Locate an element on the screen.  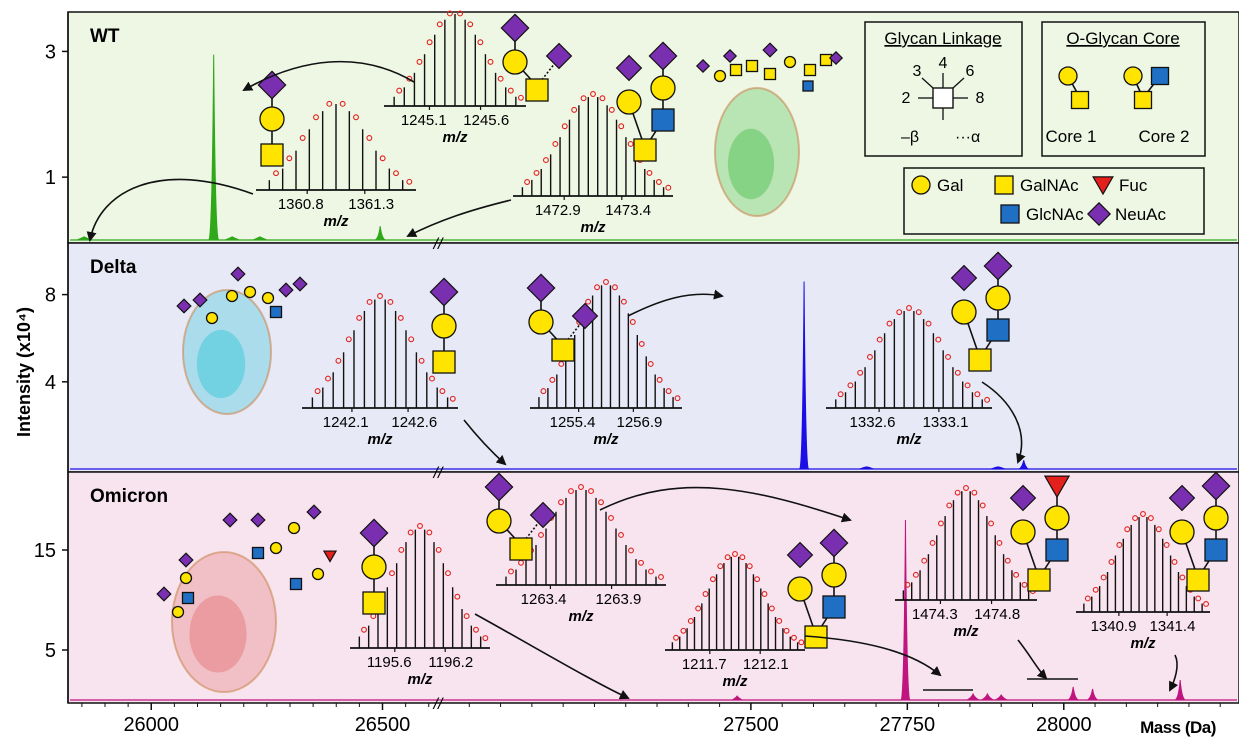
core1-label: Core 1 is located at coordinates (1070, 136).